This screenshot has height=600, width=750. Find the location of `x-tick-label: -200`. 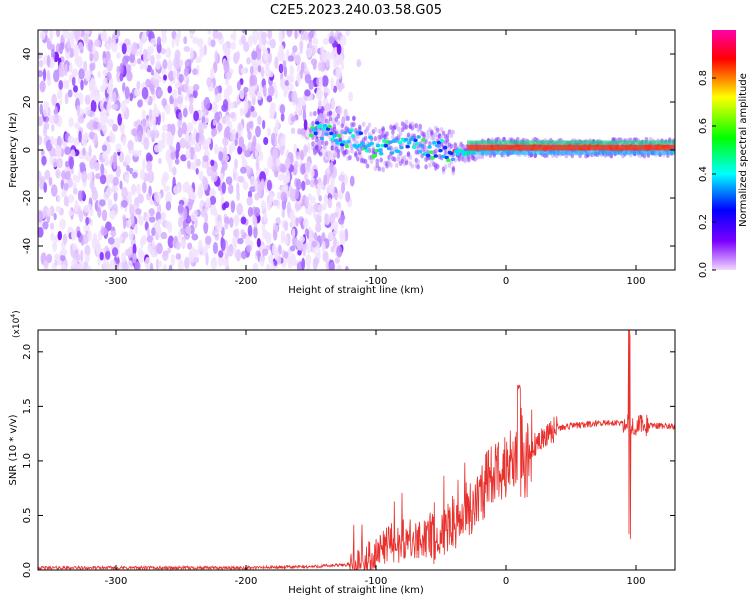

x-tick-label: -200 is located at coordinates (246, 281).